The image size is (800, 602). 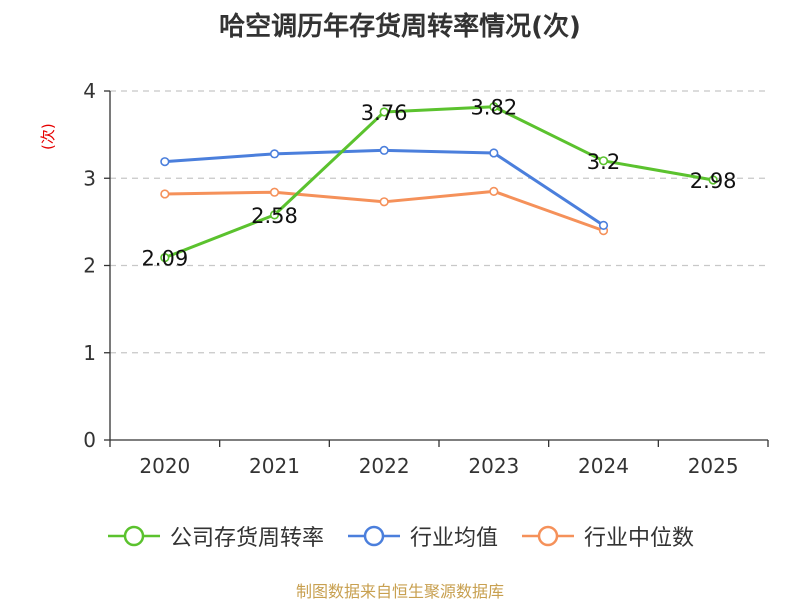 I want to click on data-label-2024: 3.2, so click(x=603, y=162).